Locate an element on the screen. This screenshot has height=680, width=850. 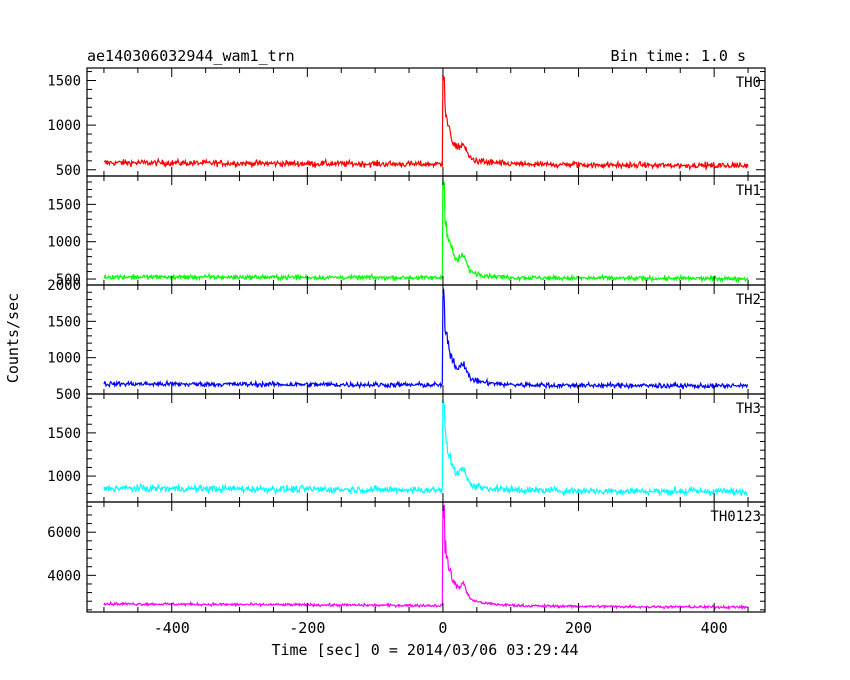
lightcurve-th3 is located at coordinates (425, 448).